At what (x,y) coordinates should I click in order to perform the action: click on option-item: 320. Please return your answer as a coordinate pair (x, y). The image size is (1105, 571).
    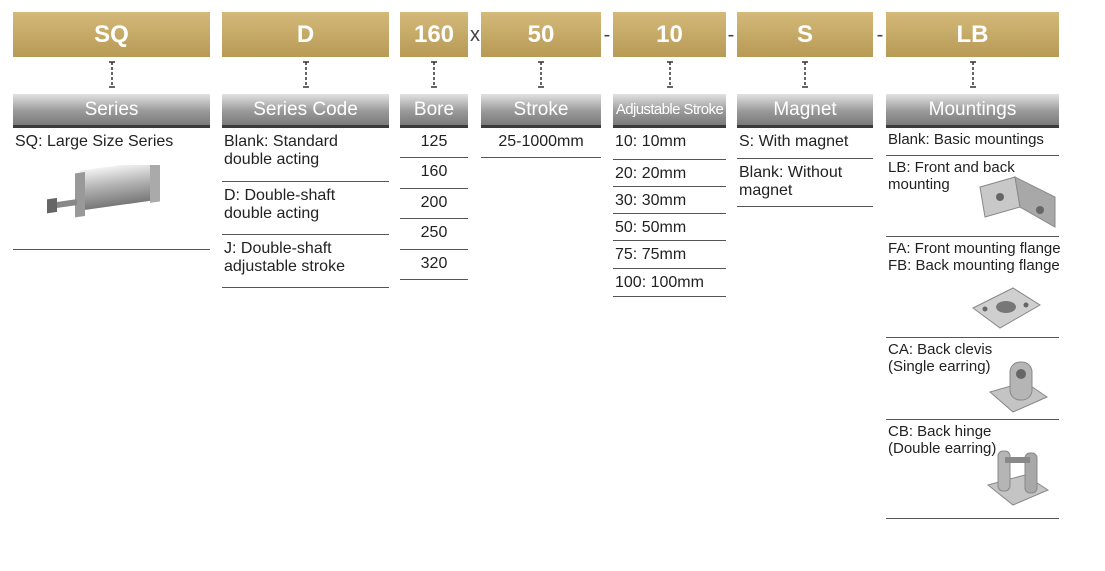
    Looking at the image, I should click on (434, 265).